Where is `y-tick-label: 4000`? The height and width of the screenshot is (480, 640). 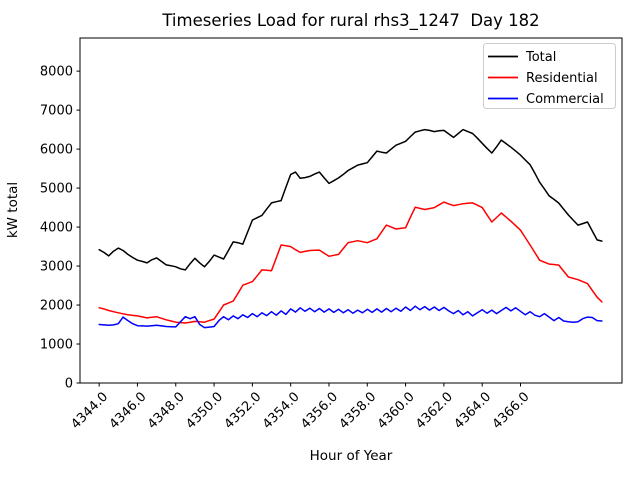 y-tick-label: 4000 is located at coordinates (56, 228).